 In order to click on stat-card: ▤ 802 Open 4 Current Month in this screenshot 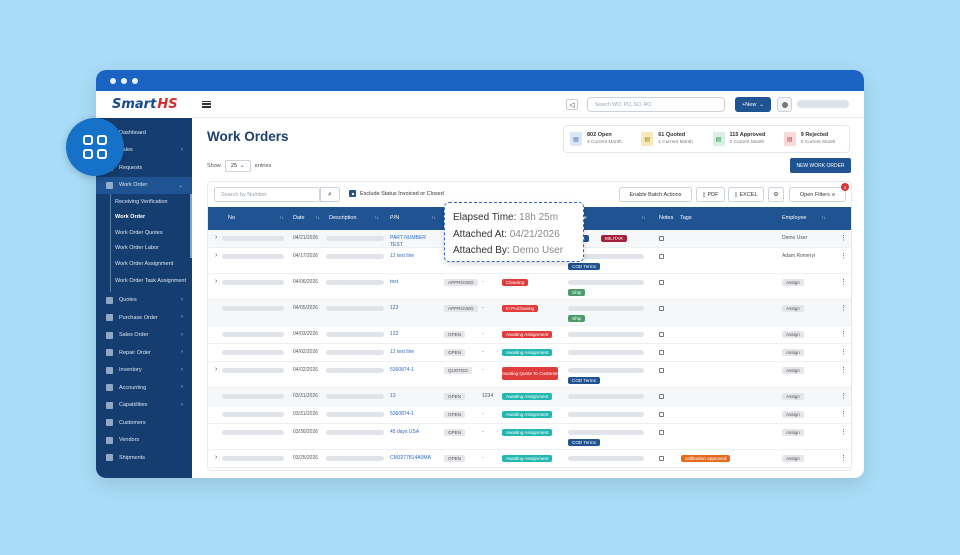, I will do `click(599, 139)`.